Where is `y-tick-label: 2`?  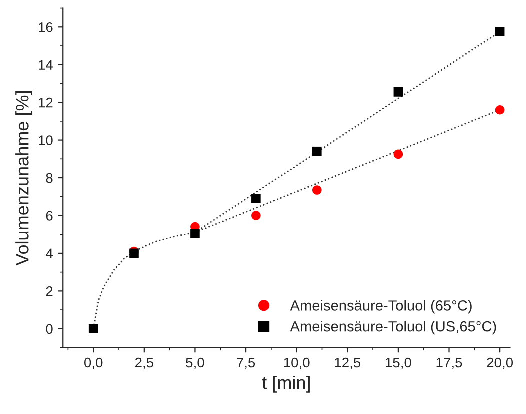 y-tick-label: 2 is located at coordinates (49, 291).